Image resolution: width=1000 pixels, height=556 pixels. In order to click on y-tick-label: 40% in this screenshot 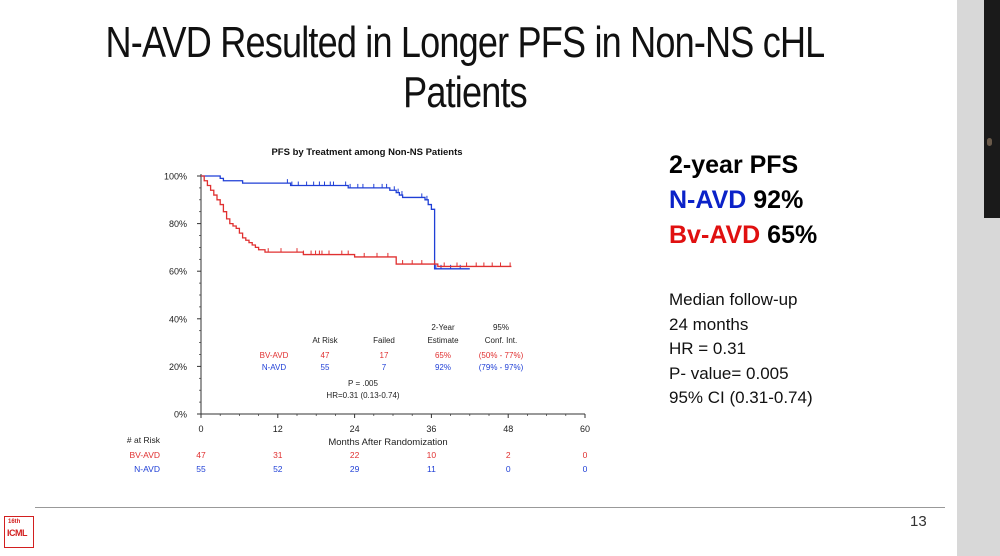, I will do `click(178, 319)`.